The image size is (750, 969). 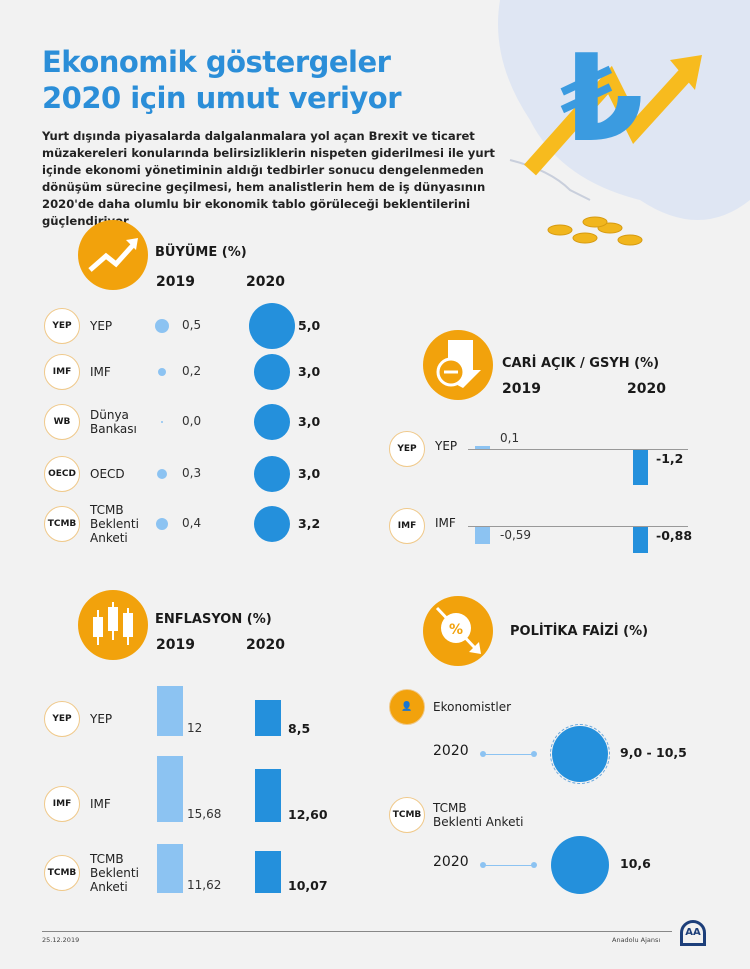 What do you see at coordinates (674, 535) in the screenshot?
I see `deficit-2020-value: -0,88` at bounding box center [674, 535].